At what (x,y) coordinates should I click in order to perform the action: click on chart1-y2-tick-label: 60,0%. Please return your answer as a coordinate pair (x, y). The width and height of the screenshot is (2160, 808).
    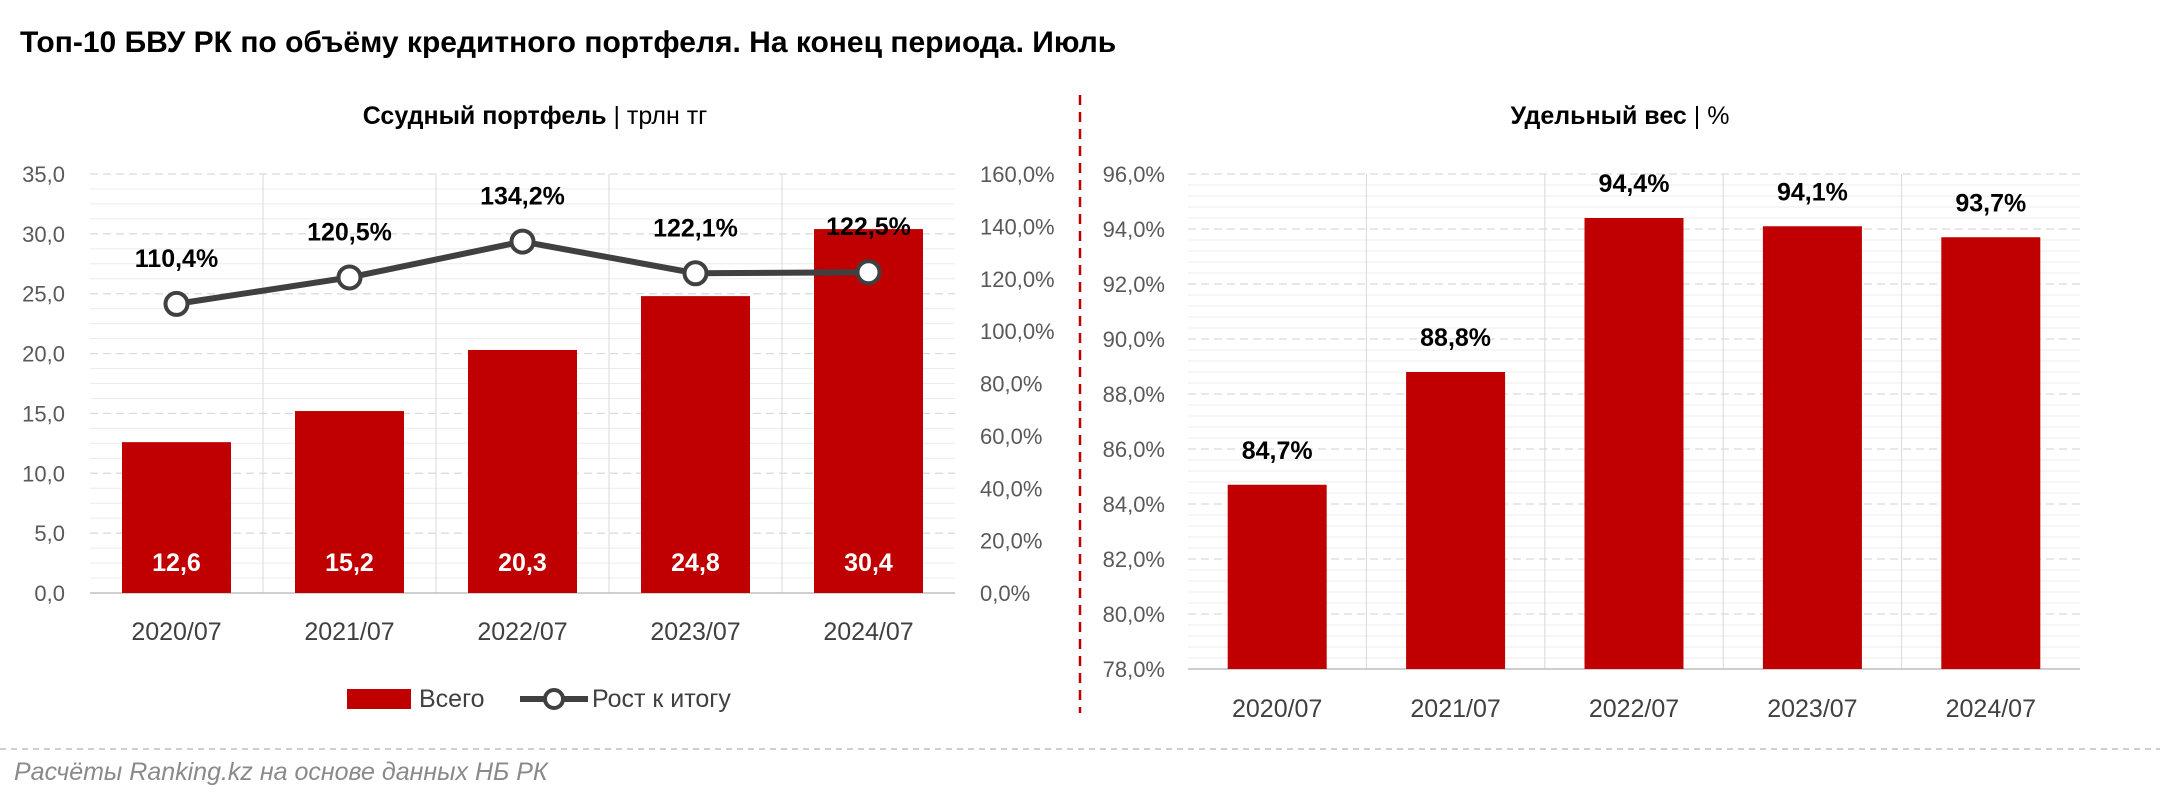
    Looking at the image, I should click on (1011, 436).